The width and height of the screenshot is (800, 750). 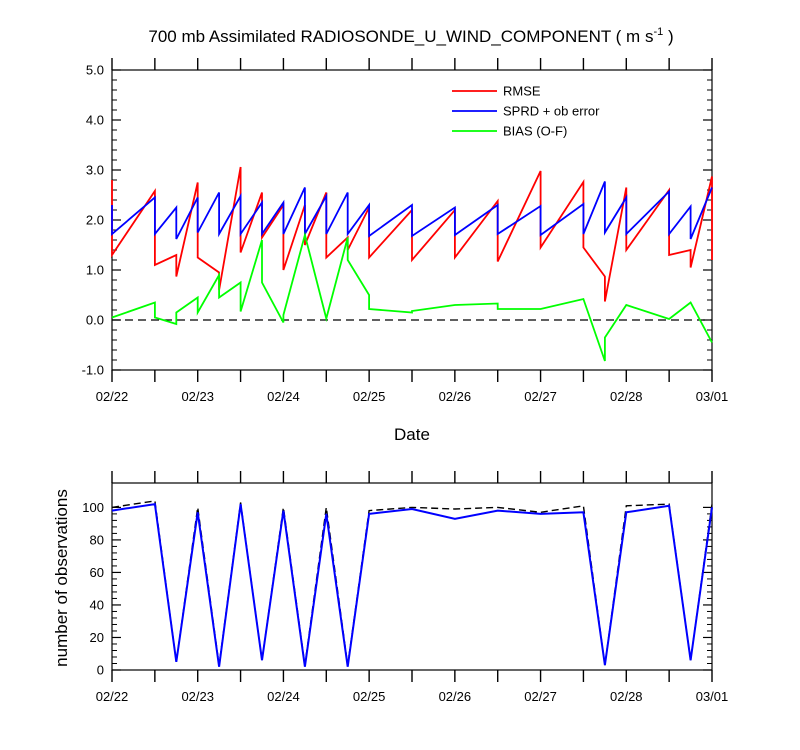 I want to click on y-tick-label: 5.0, so click(x=95, y=70).